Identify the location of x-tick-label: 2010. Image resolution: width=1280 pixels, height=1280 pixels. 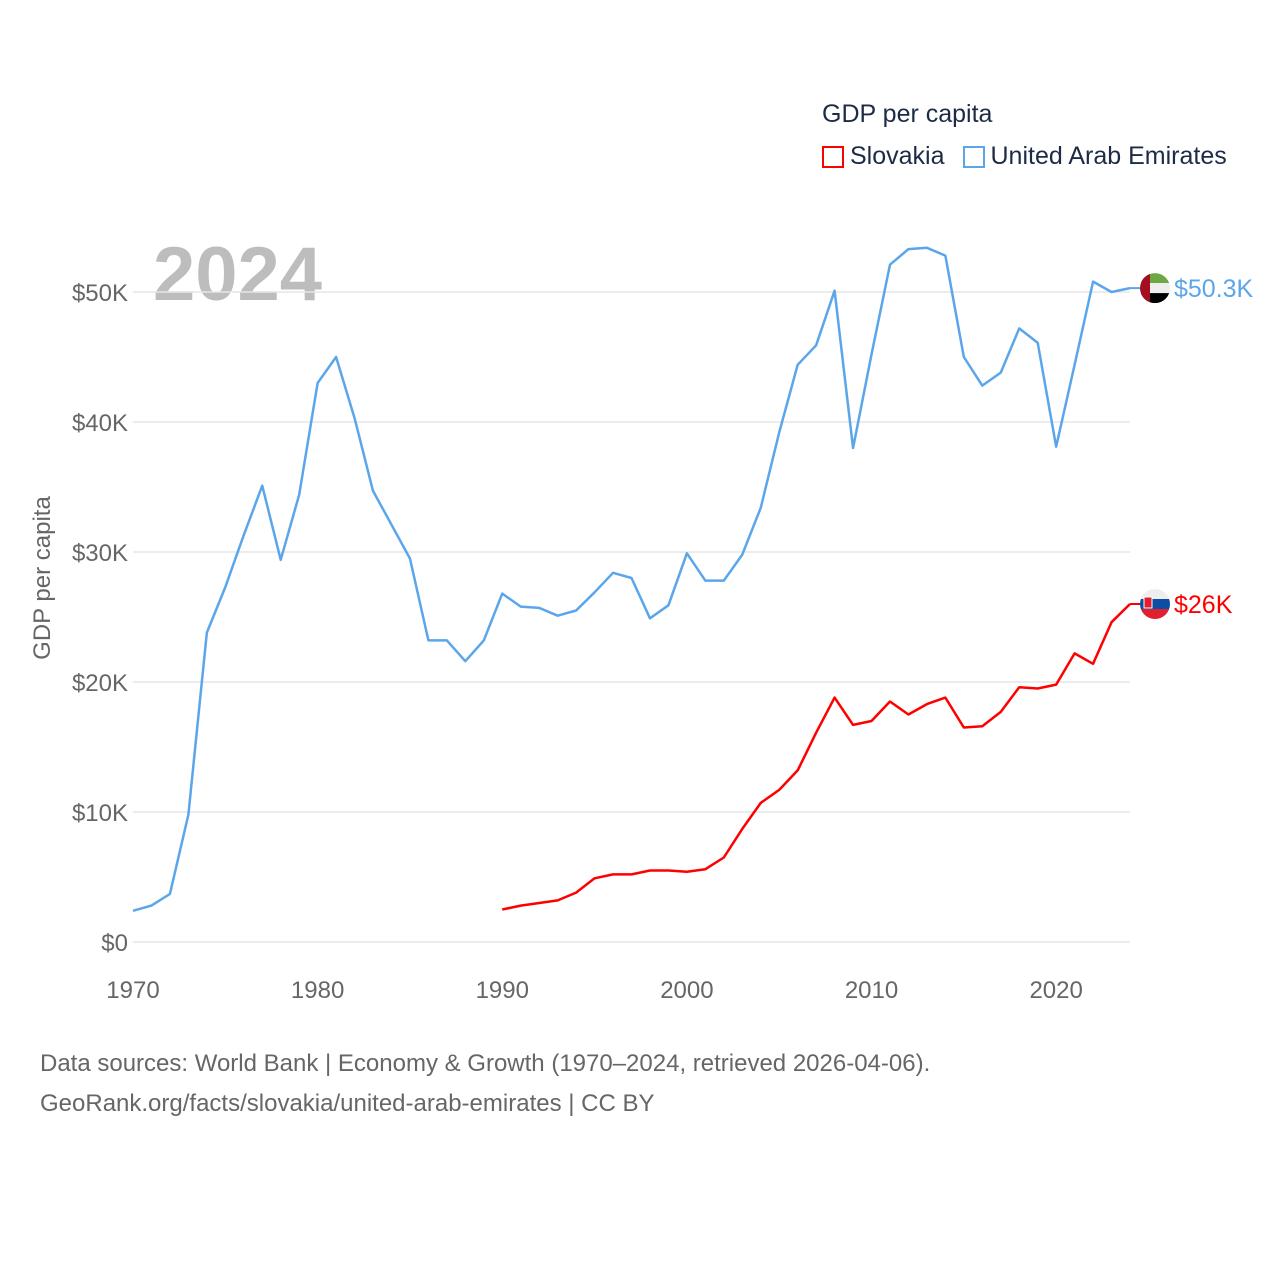
(871, 990).